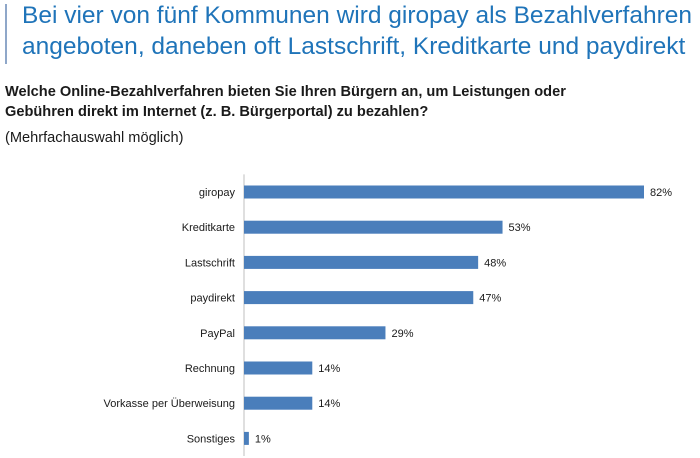 The width and height of the screenshot is (700, 458). What do you see at coordinates (217, 193) in the screenshot?
I see `category-label: giropay` at bounding box center [217, 193].